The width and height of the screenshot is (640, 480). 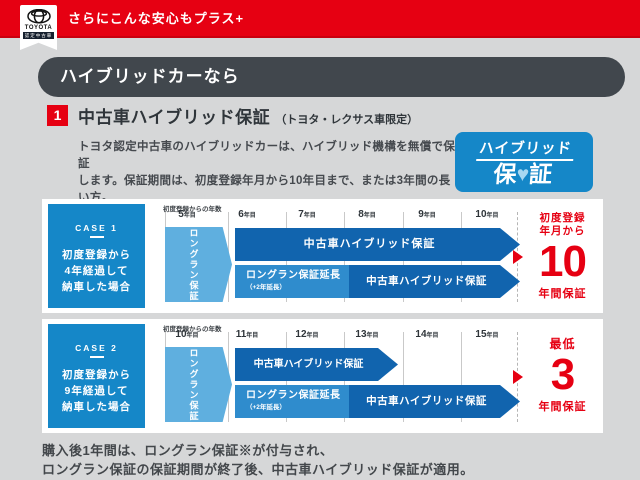 What do you see at coordinates (525, 148) in the screenshot?
I see `badge-line1: ハイブリッド` at bounding box center [525, 148].